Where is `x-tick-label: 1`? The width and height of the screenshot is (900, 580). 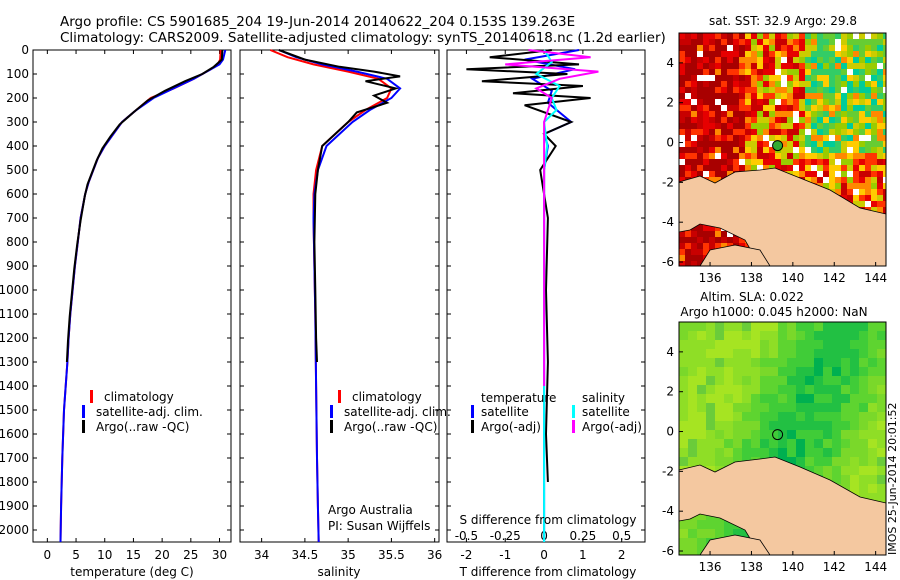
x-tick-label: 1 is located at coordinates (583, 555).